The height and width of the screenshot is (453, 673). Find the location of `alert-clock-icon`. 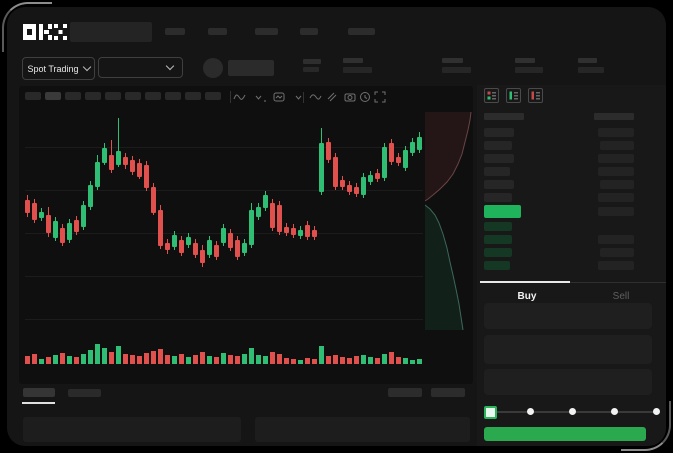

alert-clock-icon is located at coordinates (365, 97).